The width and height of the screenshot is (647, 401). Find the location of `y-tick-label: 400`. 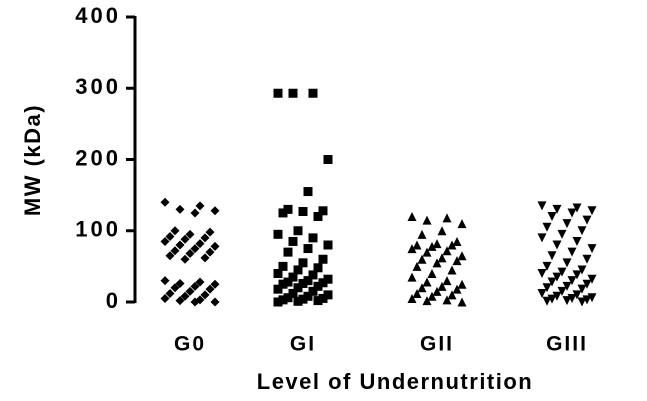

y-tick-label: 400 is located at coordinates (98, 15).